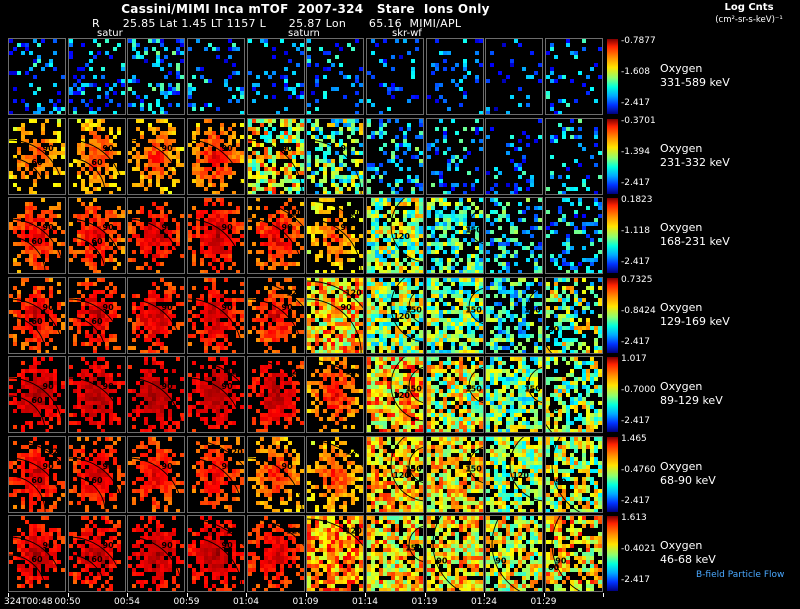  What do you see at coordinates (688, 480) in the screenshot?
I see `energy-range: 68-90 keV` at bounding box center [688, 480].